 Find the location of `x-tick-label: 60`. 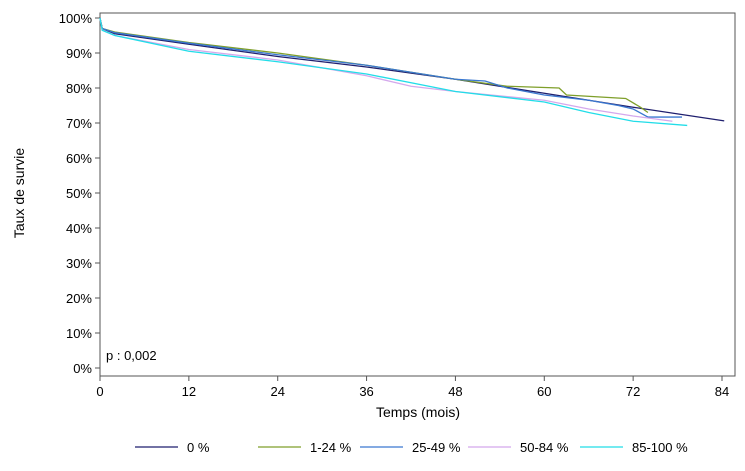

x-tick-label: 60 is located at coordinates (544, 391).